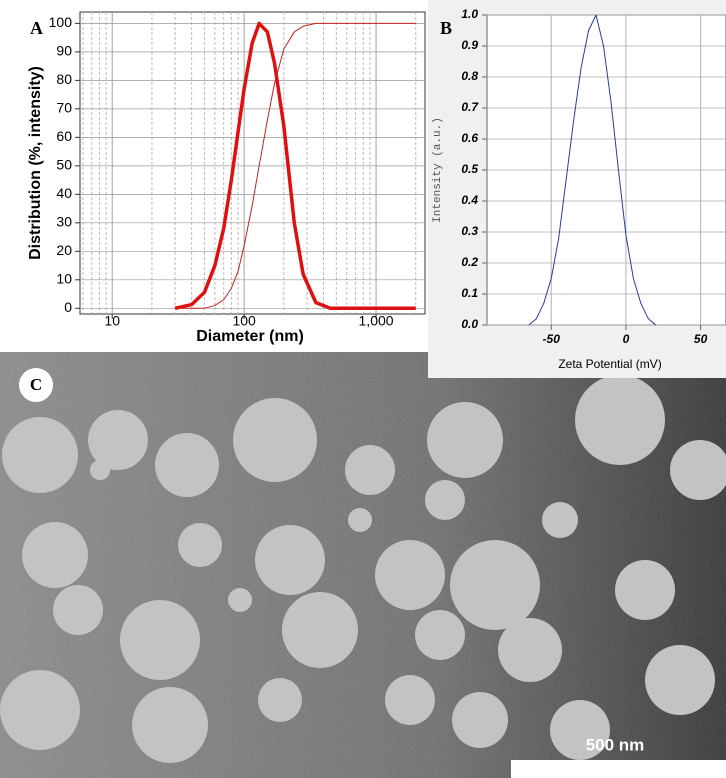 The image size is (726, 778). Describe the element at coordinates (36, 28) in the screenshot. I see `panel-label: A` at that location.